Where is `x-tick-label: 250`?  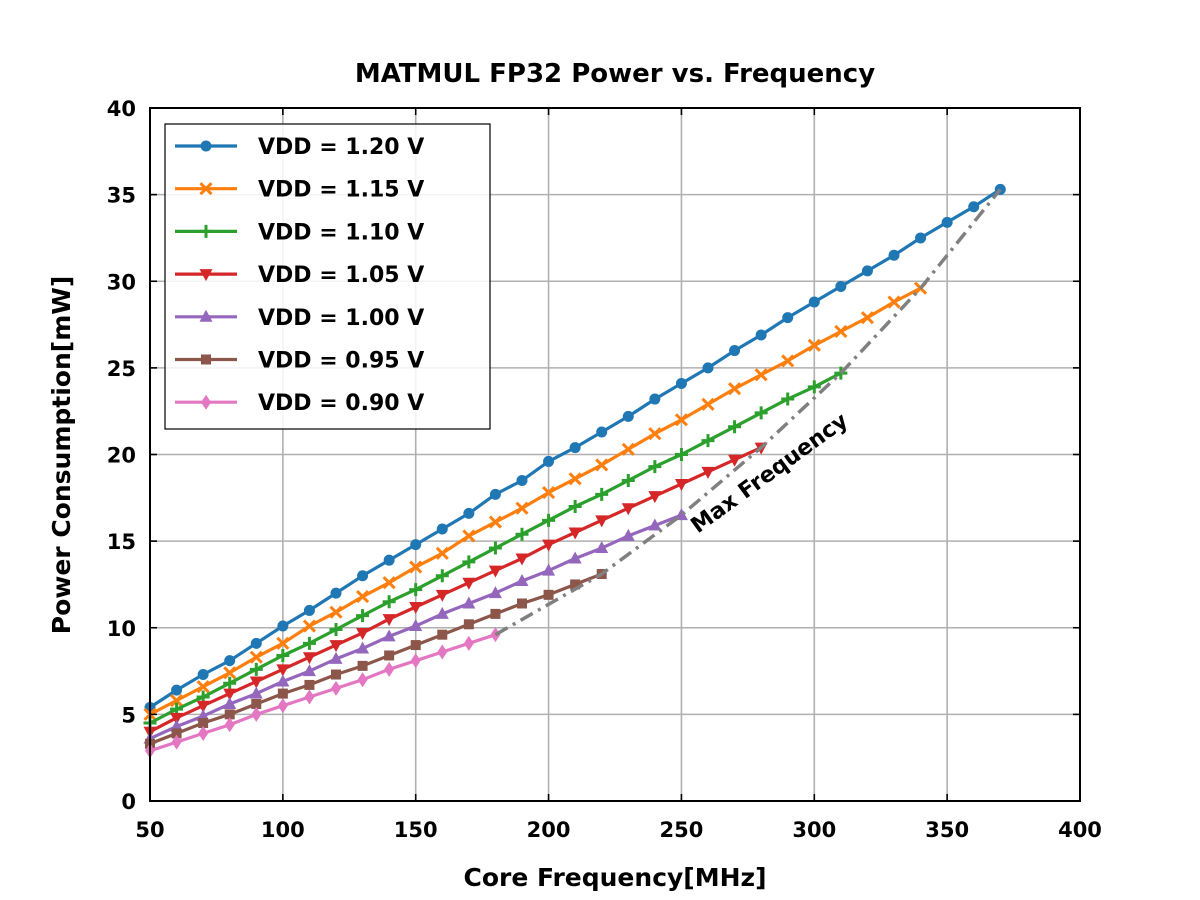 x-tick-label: 250 is located at coordinates (682, 830).